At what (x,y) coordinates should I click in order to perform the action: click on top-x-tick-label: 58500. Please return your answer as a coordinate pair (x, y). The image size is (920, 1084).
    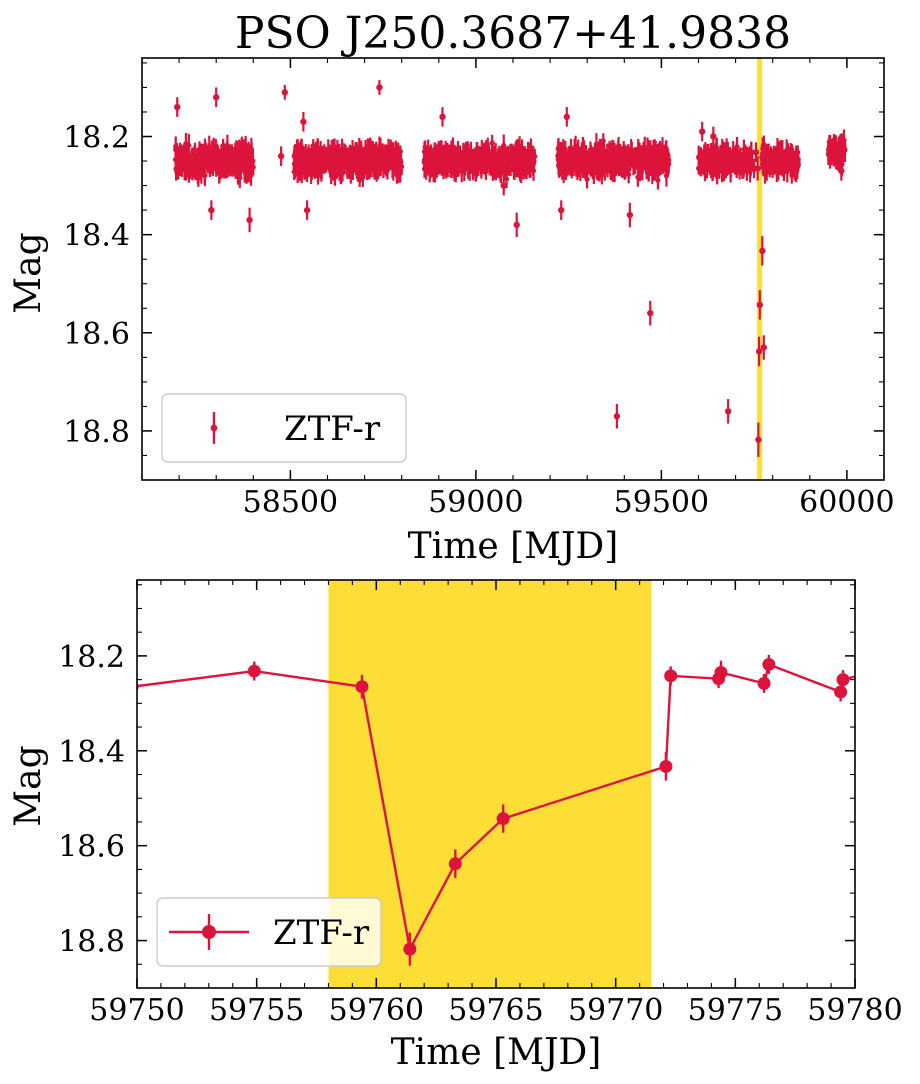
    Looking at the image, I should click on (290, 502).